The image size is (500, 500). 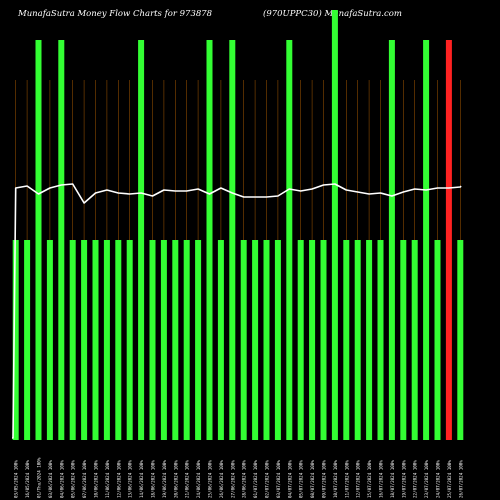 What do you see at coordinates (278, 479) in the screenshot?
I see `x-tick-label: 03/07/2024 100%` at bounding box center [278, 479].